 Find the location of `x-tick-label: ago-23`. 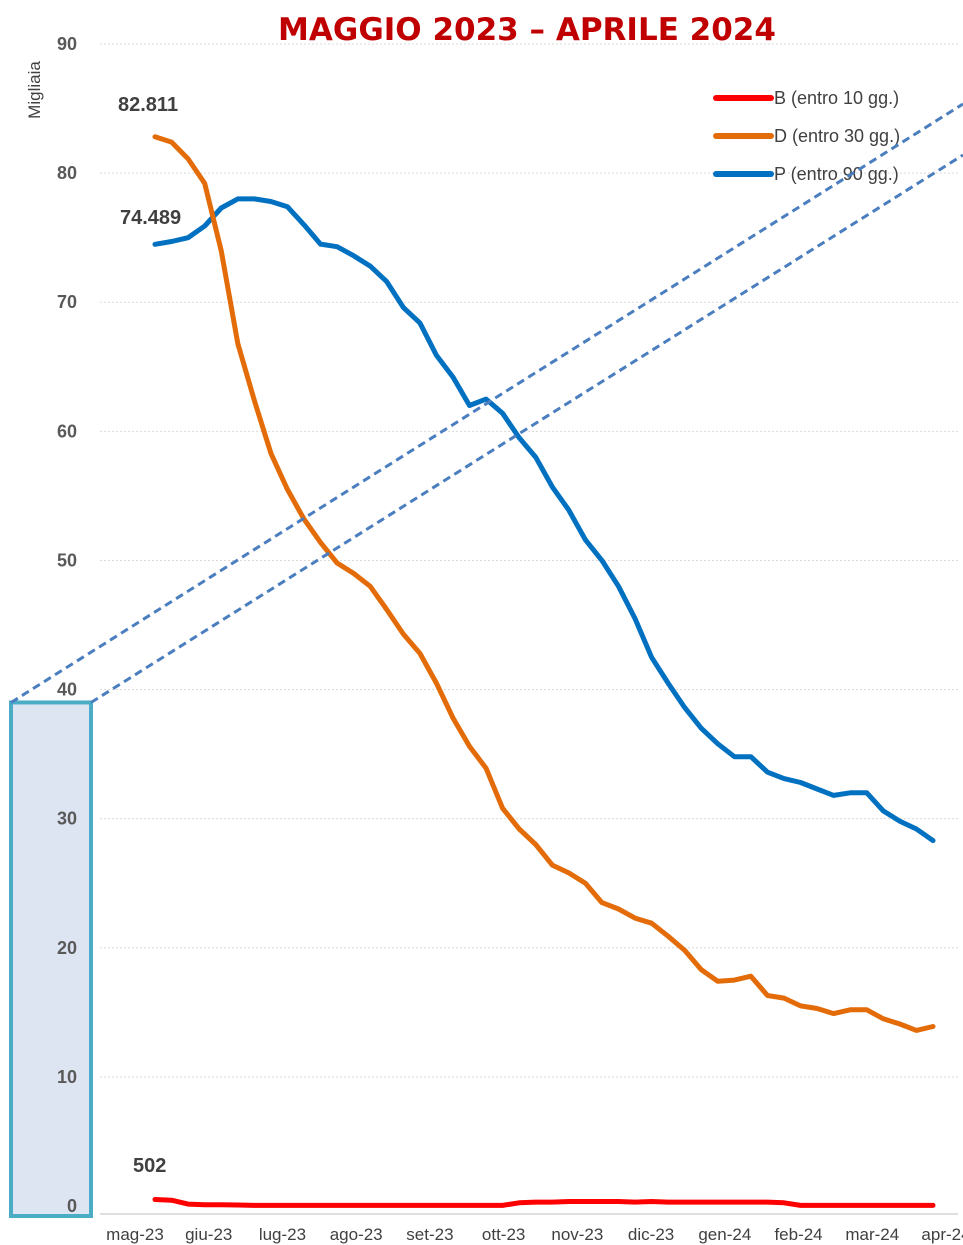

x-tick-label: ago-23 is located at coordinates (356, 1234).